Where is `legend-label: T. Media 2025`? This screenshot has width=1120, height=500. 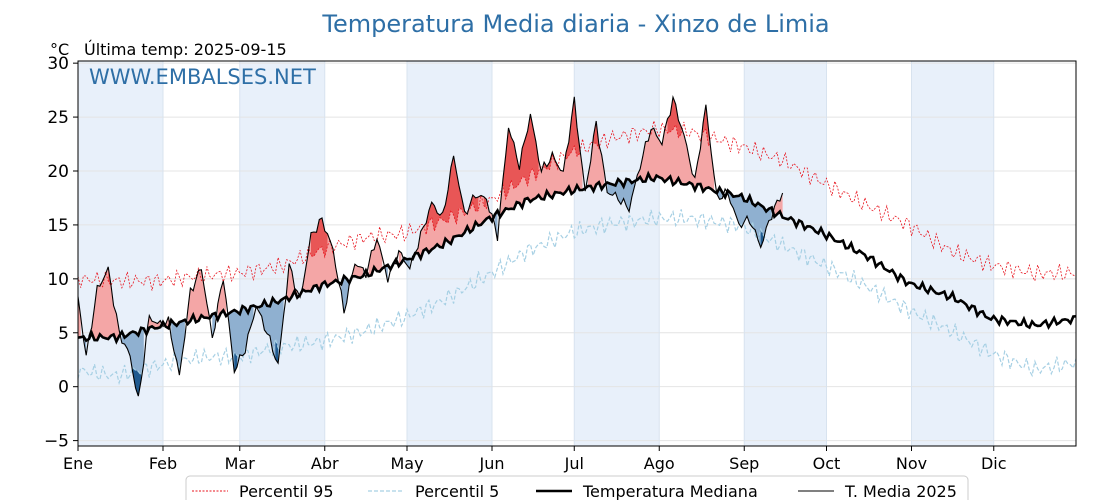
legend-label: T. Media 2025 is located at coordinates (900, 491).